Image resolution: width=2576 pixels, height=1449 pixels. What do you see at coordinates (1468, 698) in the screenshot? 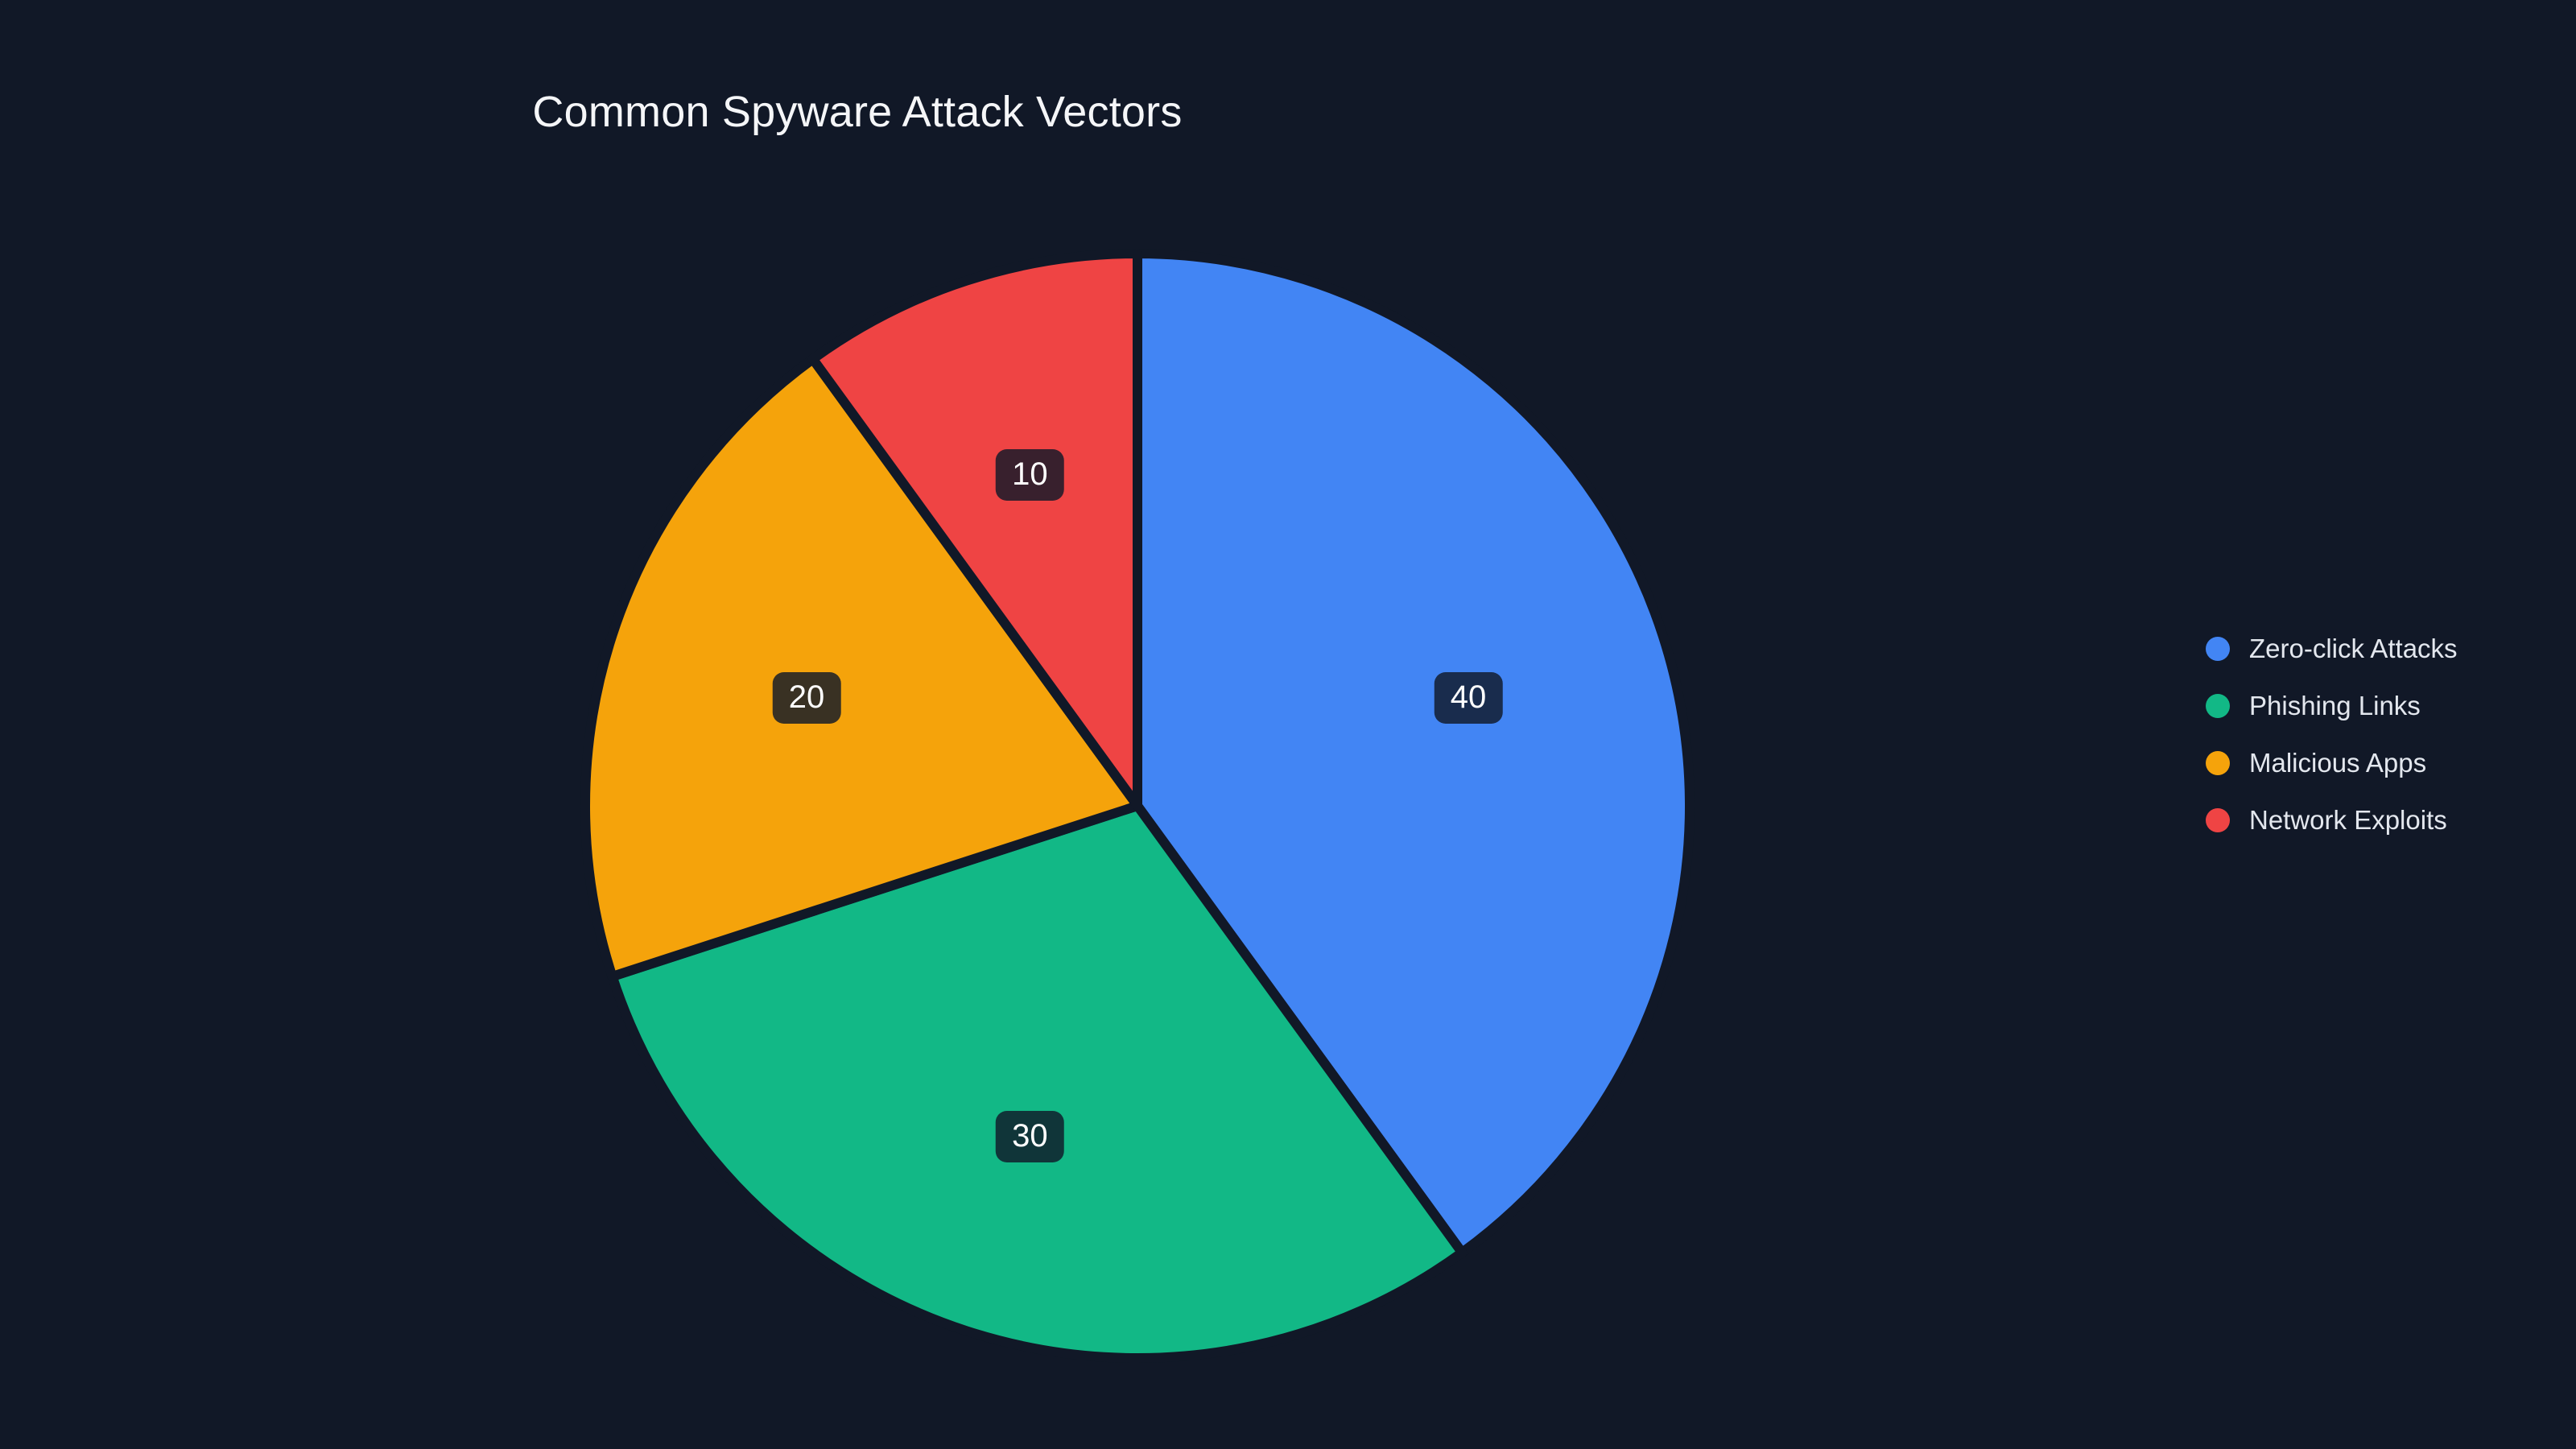
I see `slice-value-label: 40` at bounding box center [1468, 698].